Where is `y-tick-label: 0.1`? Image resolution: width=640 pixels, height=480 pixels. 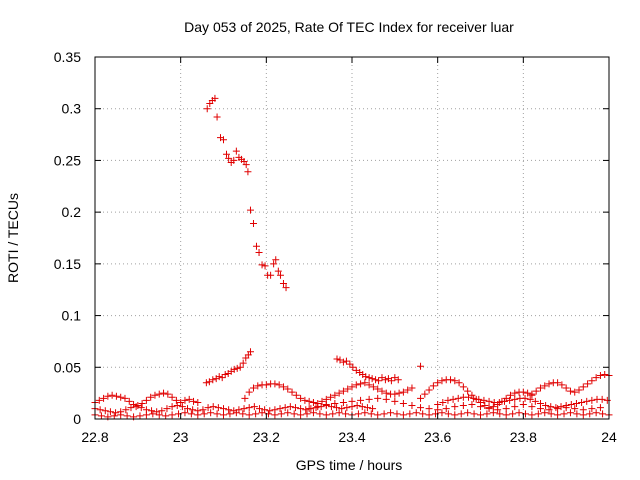 y-tick-label: 0.1 is located at coordinates (72, 316).